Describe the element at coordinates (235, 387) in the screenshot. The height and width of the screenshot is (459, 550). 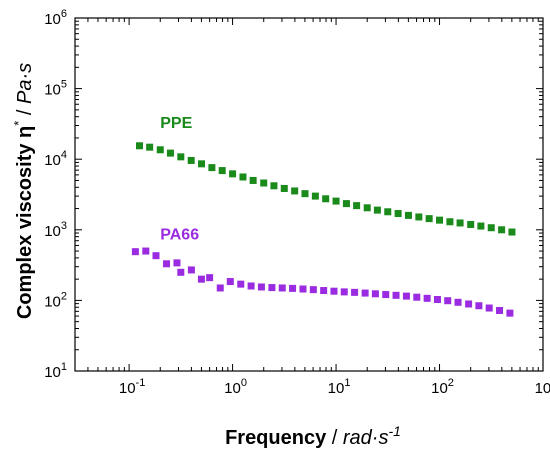
I see `x-tick-label: 10⁰` at that location.